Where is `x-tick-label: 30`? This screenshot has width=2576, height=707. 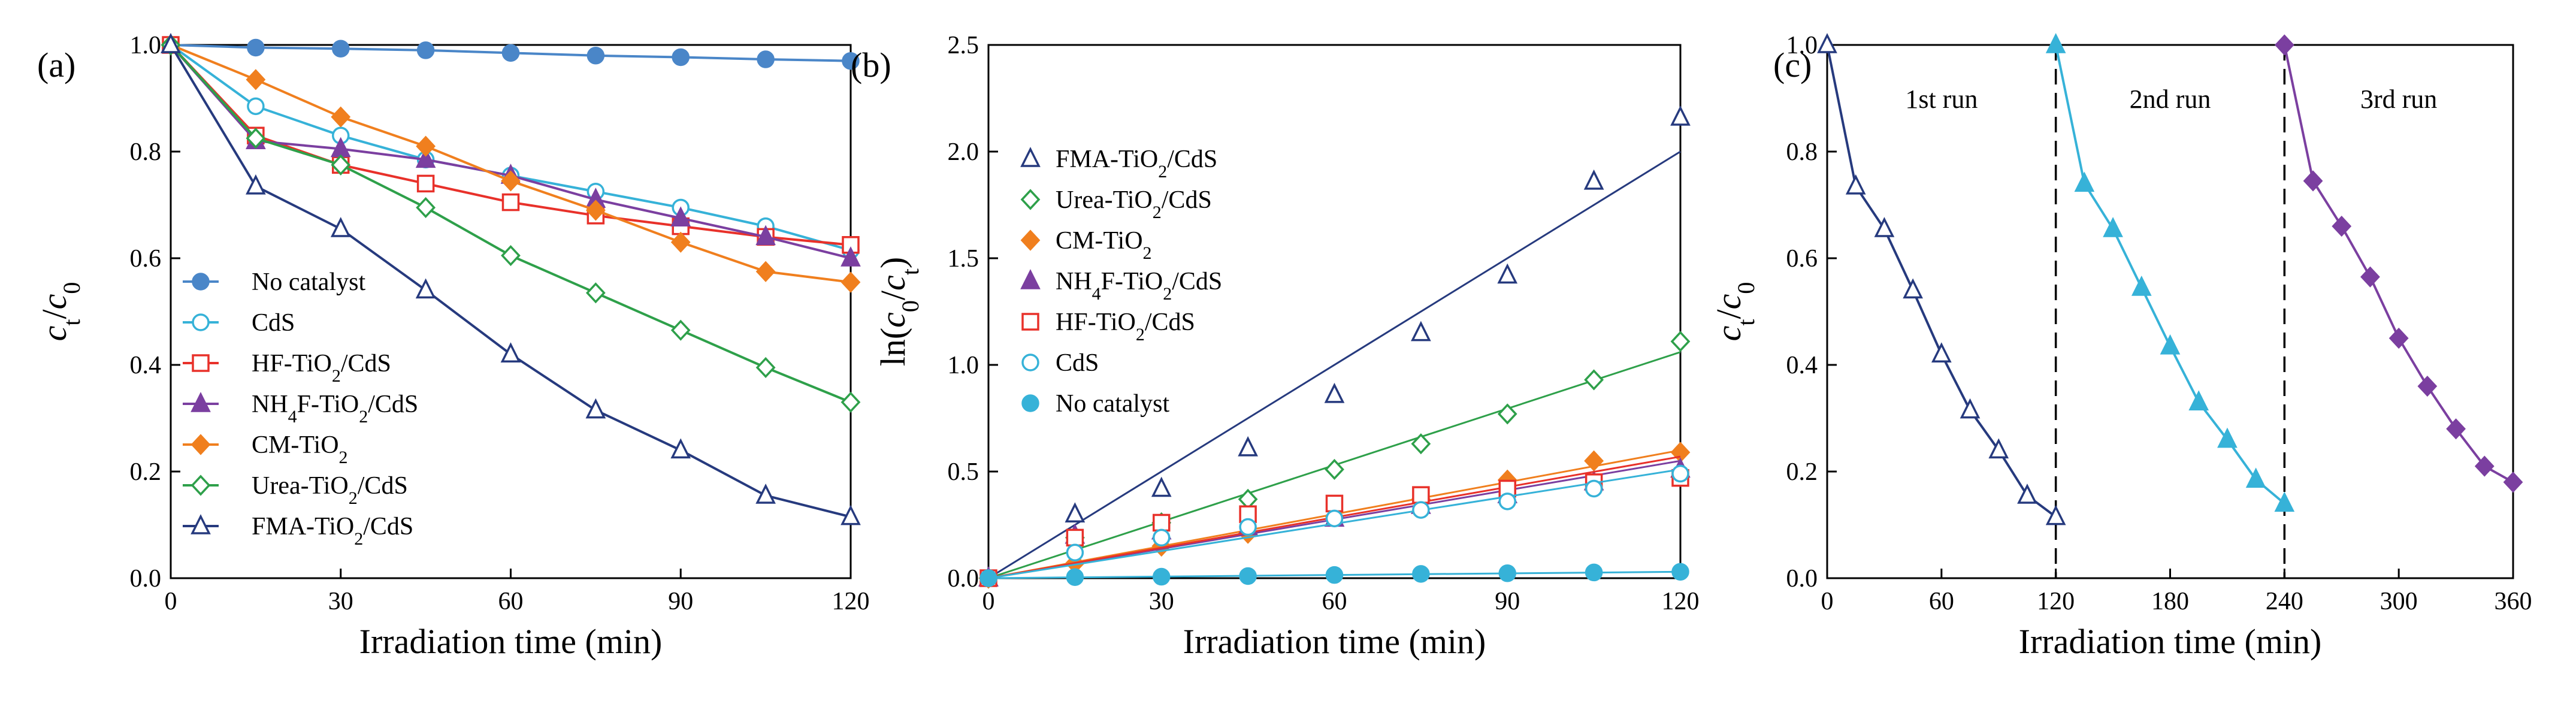
x-tick-label: 30 is located at coordinates (340, 601).